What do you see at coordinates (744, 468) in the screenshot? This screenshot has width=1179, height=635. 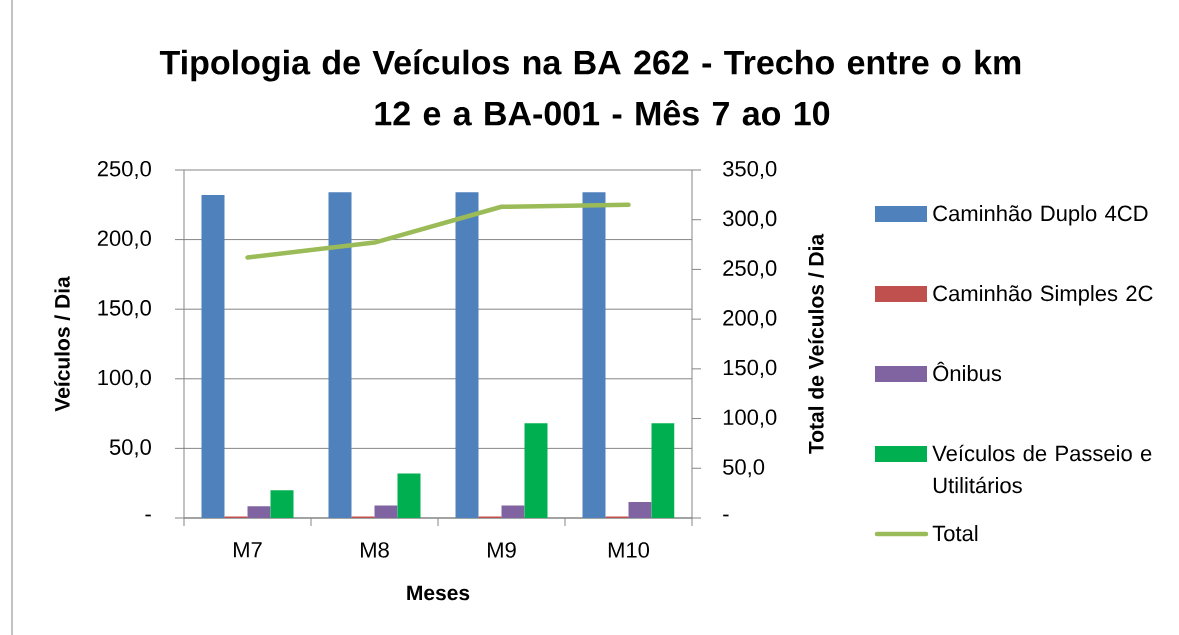 I see `y2-tick-label: 50,0` at bounding box center [744, 468].